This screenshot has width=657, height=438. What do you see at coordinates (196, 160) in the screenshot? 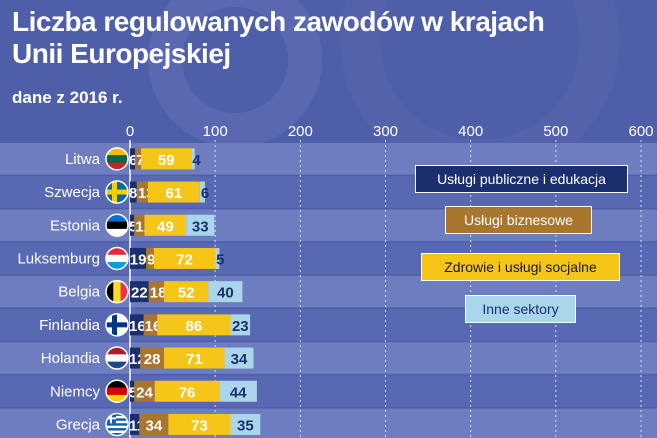
I see `data-label: 4` at bounding box center [196, 160].